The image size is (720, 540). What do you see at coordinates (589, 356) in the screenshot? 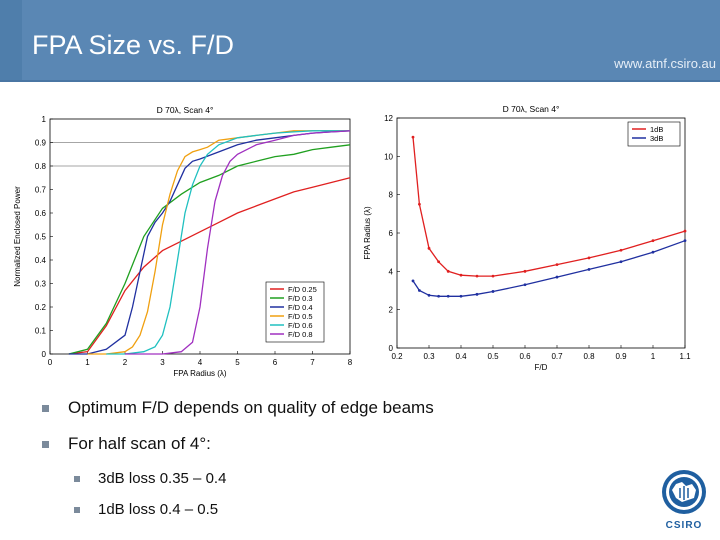
I see `x-tick-label: 0.8` at bounding box center [589, 356].